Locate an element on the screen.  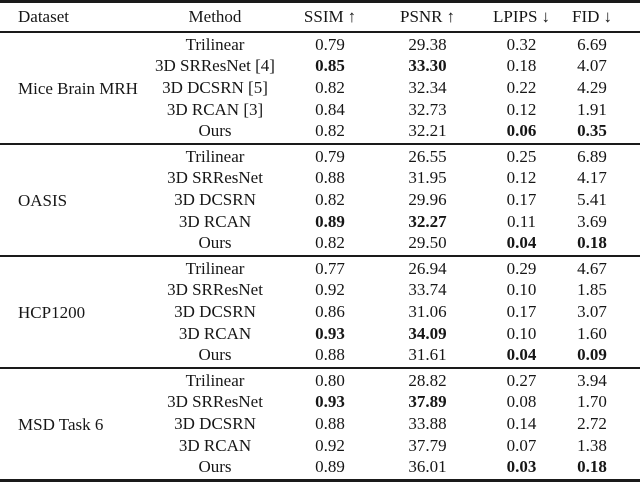
table-row: 3D RCAN 0.89 32.27 0.11 3.69 is located at coordinates (320, 222).